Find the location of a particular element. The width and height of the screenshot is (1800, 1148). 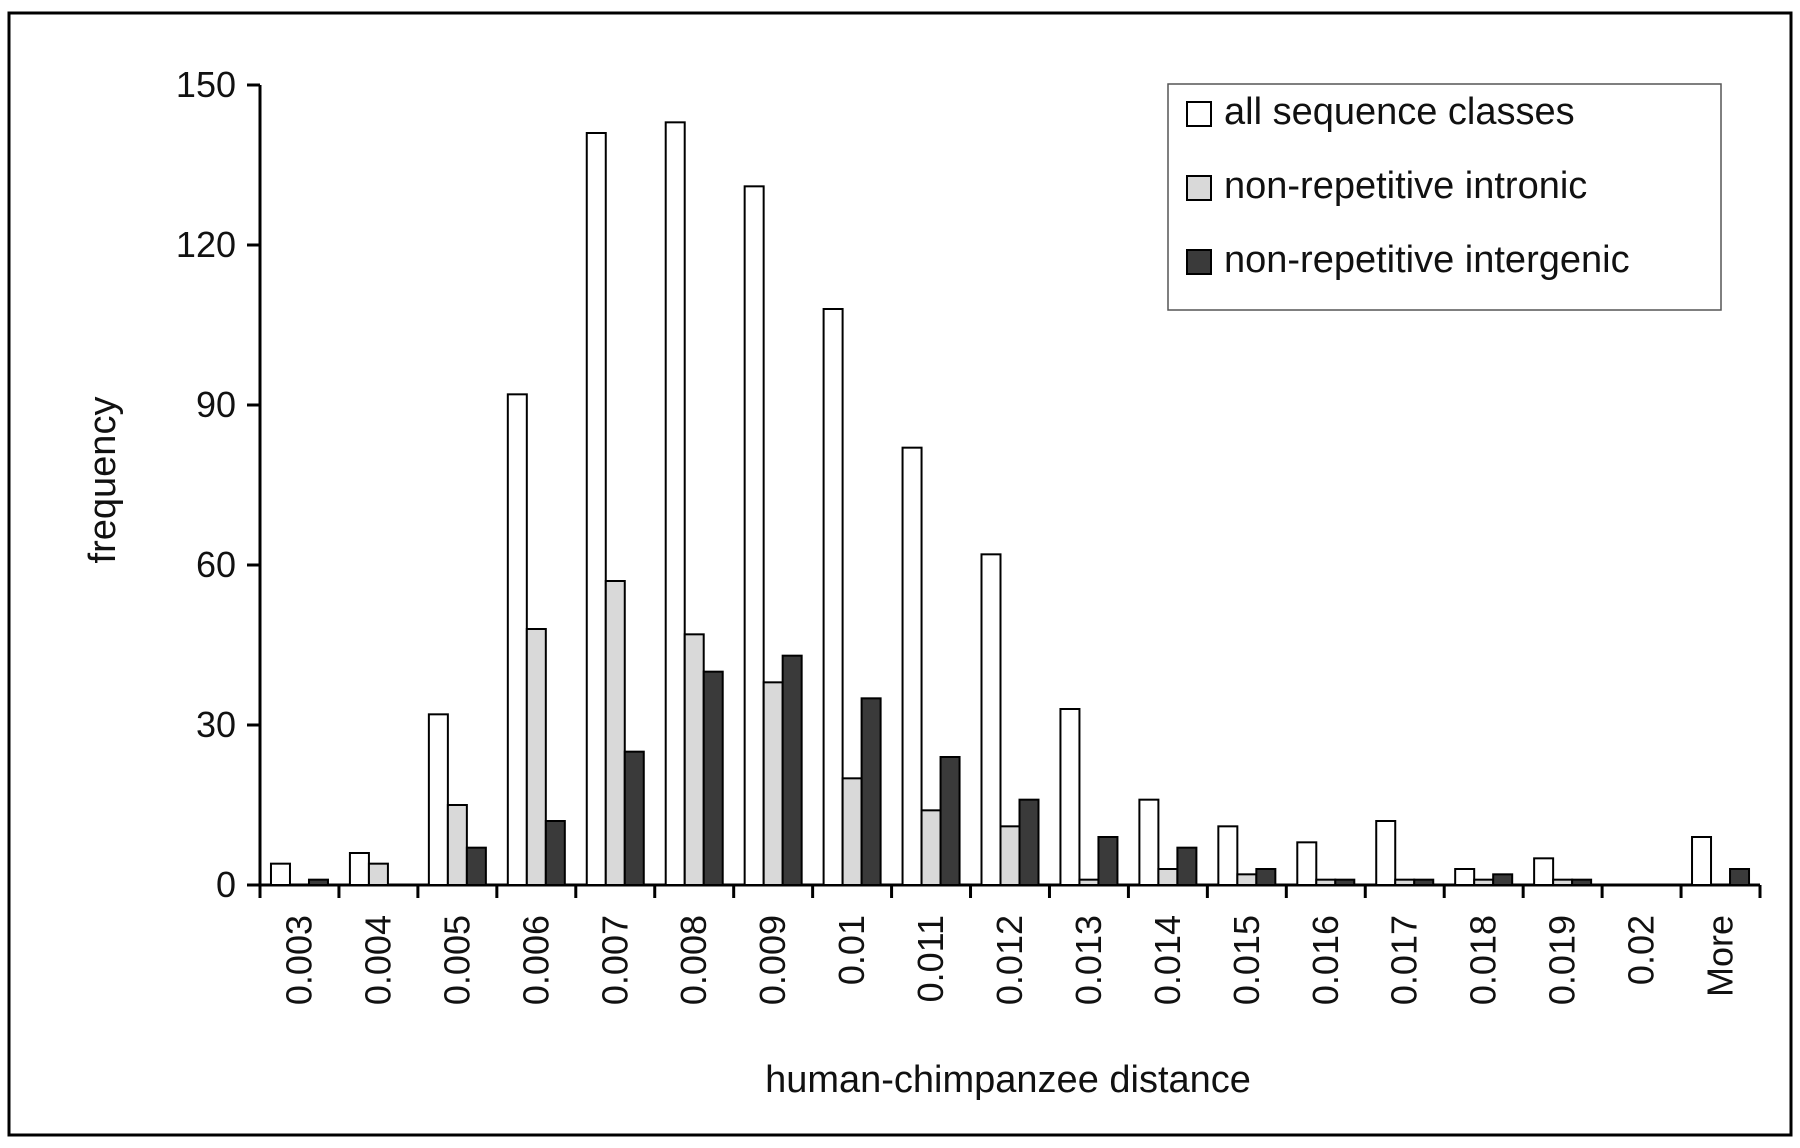

x-tick-label: 0.018 is located at coordinates (1483, 960).